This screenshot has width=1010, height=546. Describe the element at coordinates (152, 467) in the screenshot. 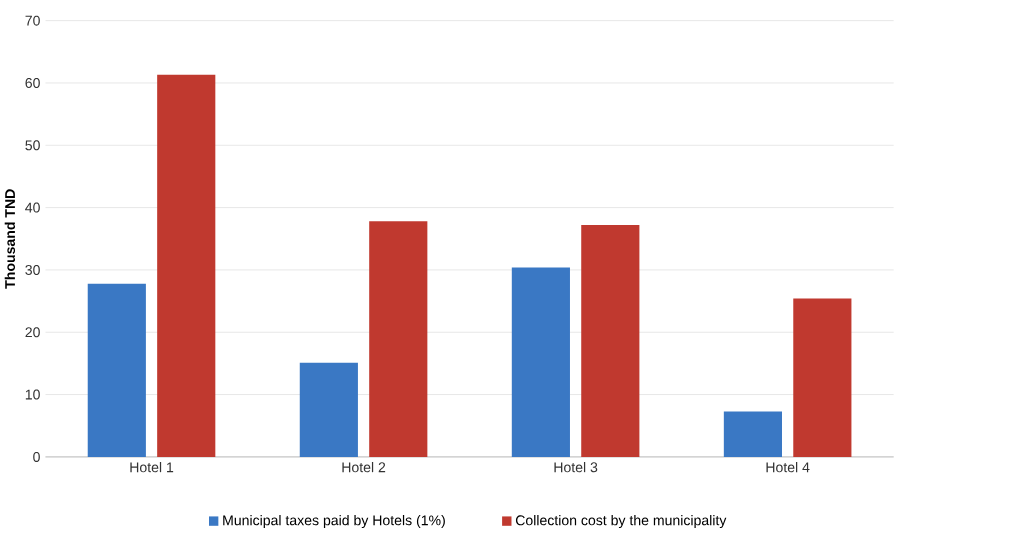

I see `x-tick-label: Hotel 1` at that location.